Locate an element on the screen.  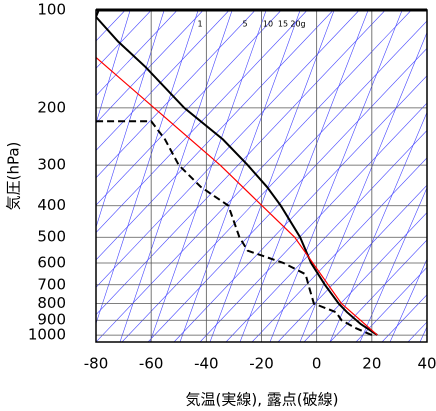
y-tick-label: 700 is located at coordinates (51, 284).